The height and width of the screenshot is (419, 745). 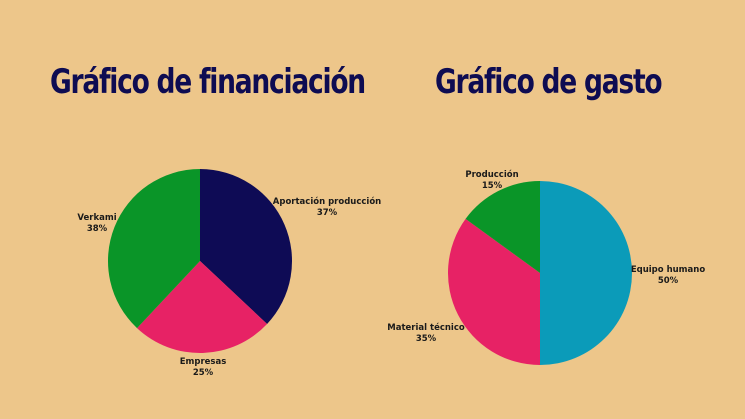 What do you see at coordinates (502, 227) in the screenshot?
I see `pie-slice-produccion` at bounding box center [502, 227].